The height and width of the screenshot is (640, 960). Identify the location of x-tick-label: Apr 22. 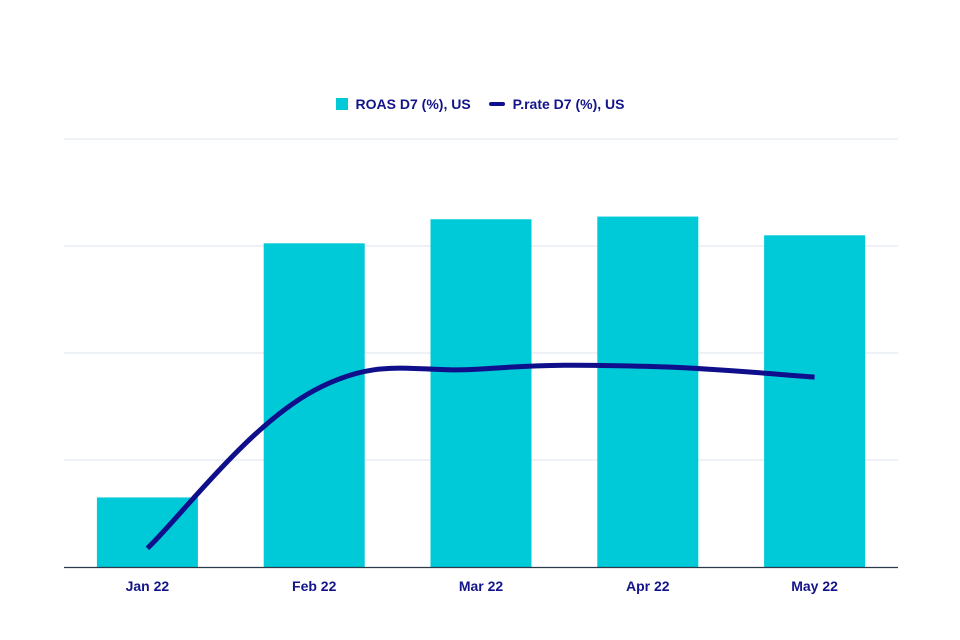
(648, 586).